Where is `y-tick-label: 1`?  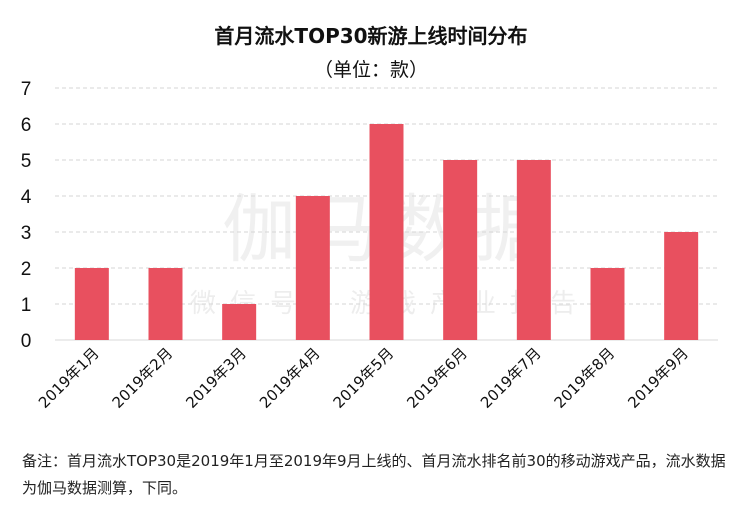 y-tick-label: 1 is located at coordinates (26, 305).